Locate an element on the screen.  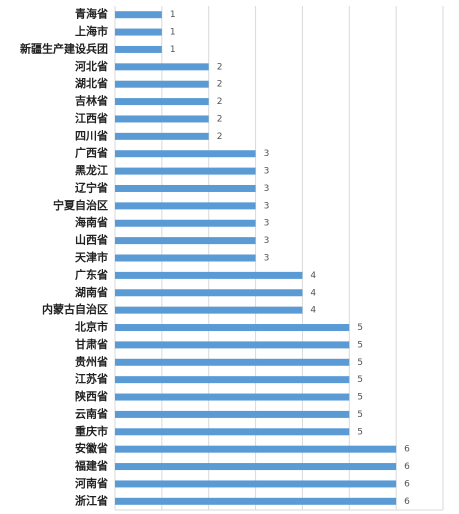
category-label: 宁夏自治区 is located at coordinates (80, 205).